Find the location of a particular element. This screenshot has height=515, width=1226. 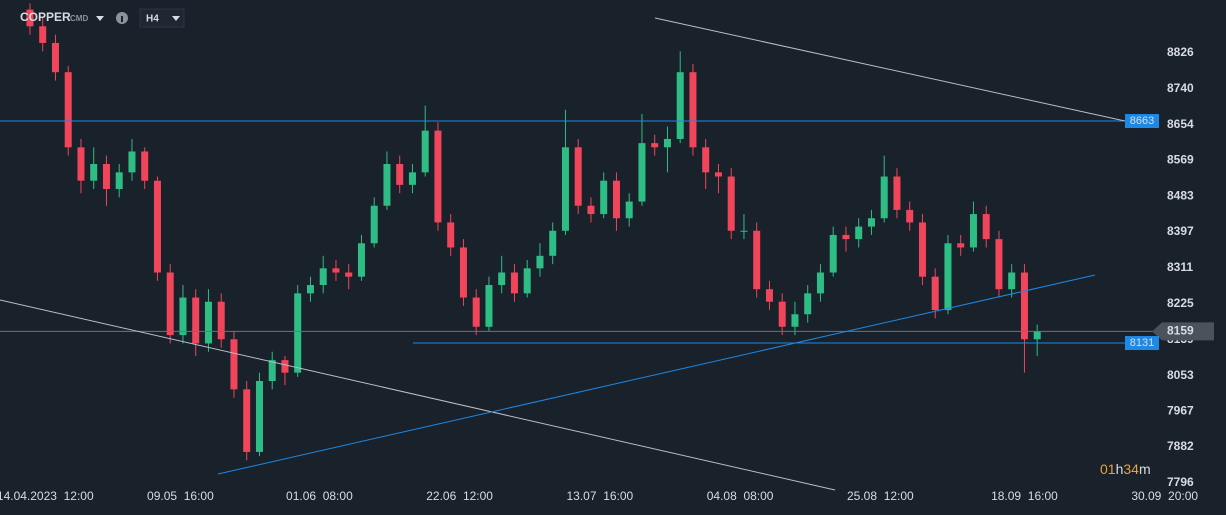

y-tick-label: 8740 is located at coordinates (1180, 88).